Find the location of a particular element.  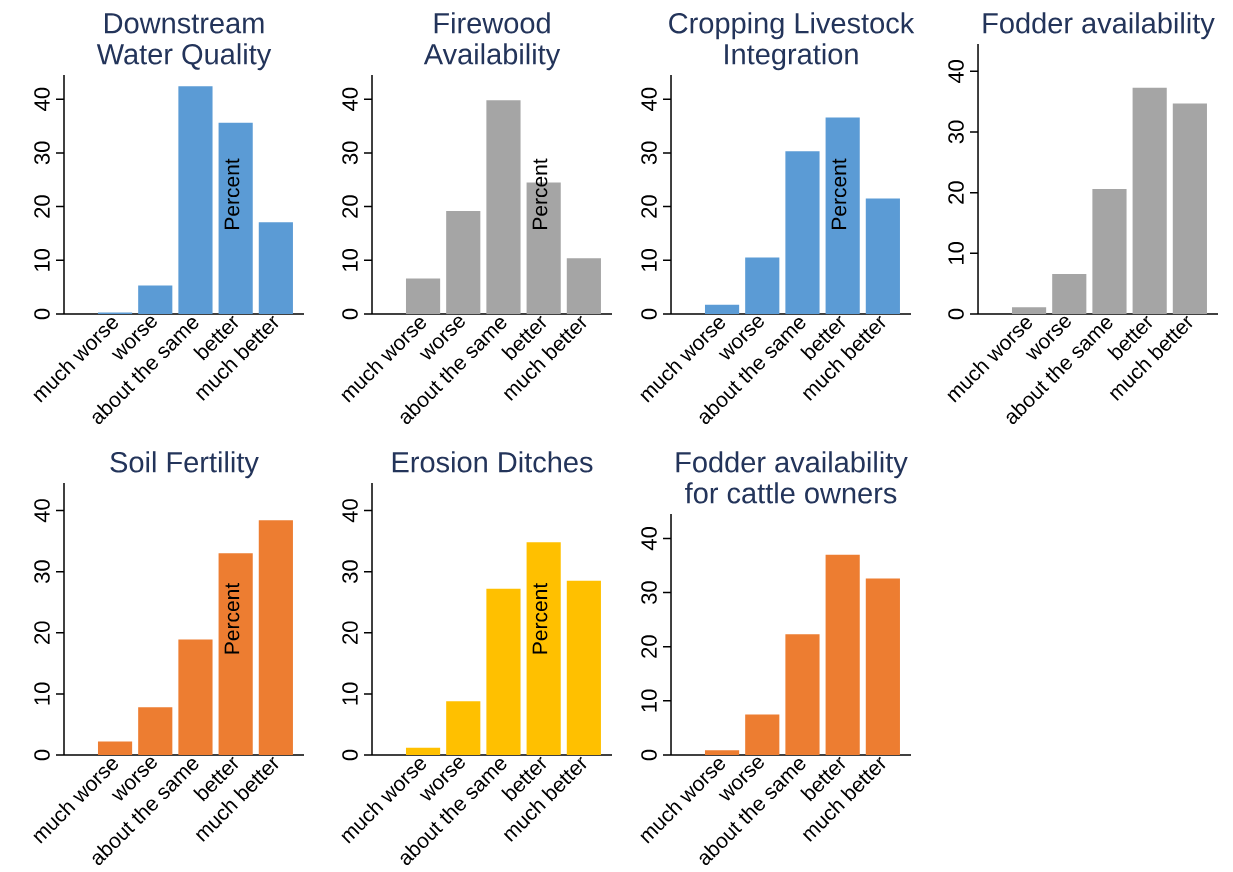

chart-title: Cropping Livestock Integration is located at coordinates (792, 41).